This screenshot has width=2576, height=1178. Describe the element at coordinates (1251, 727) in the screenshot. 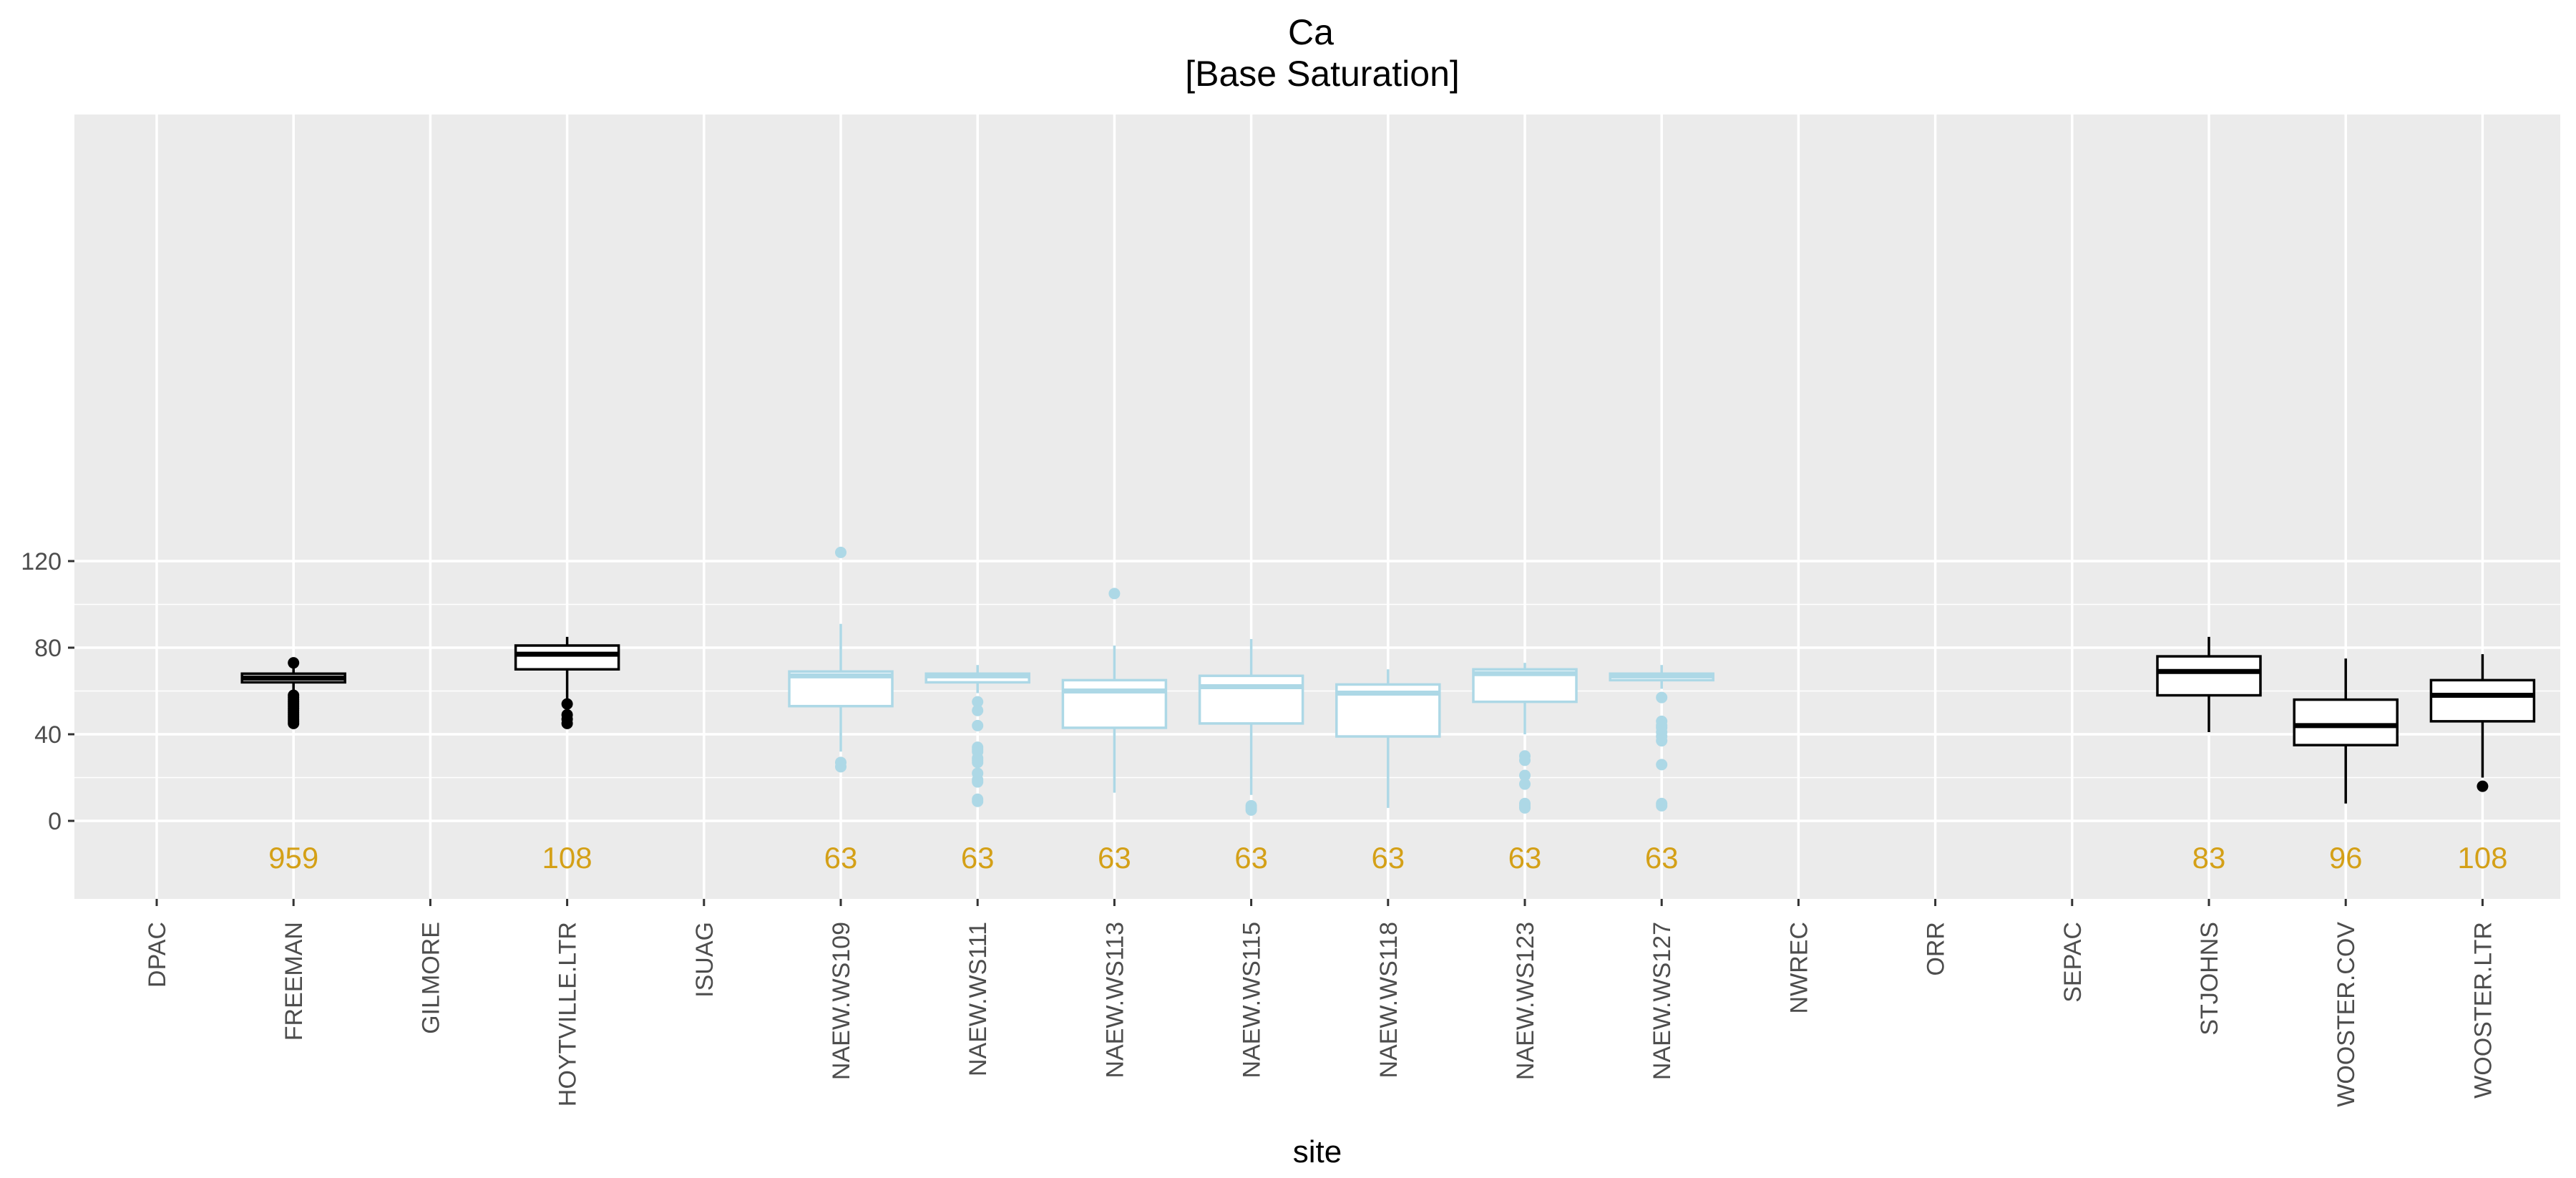

I see `box-naew-ws115` at that location.